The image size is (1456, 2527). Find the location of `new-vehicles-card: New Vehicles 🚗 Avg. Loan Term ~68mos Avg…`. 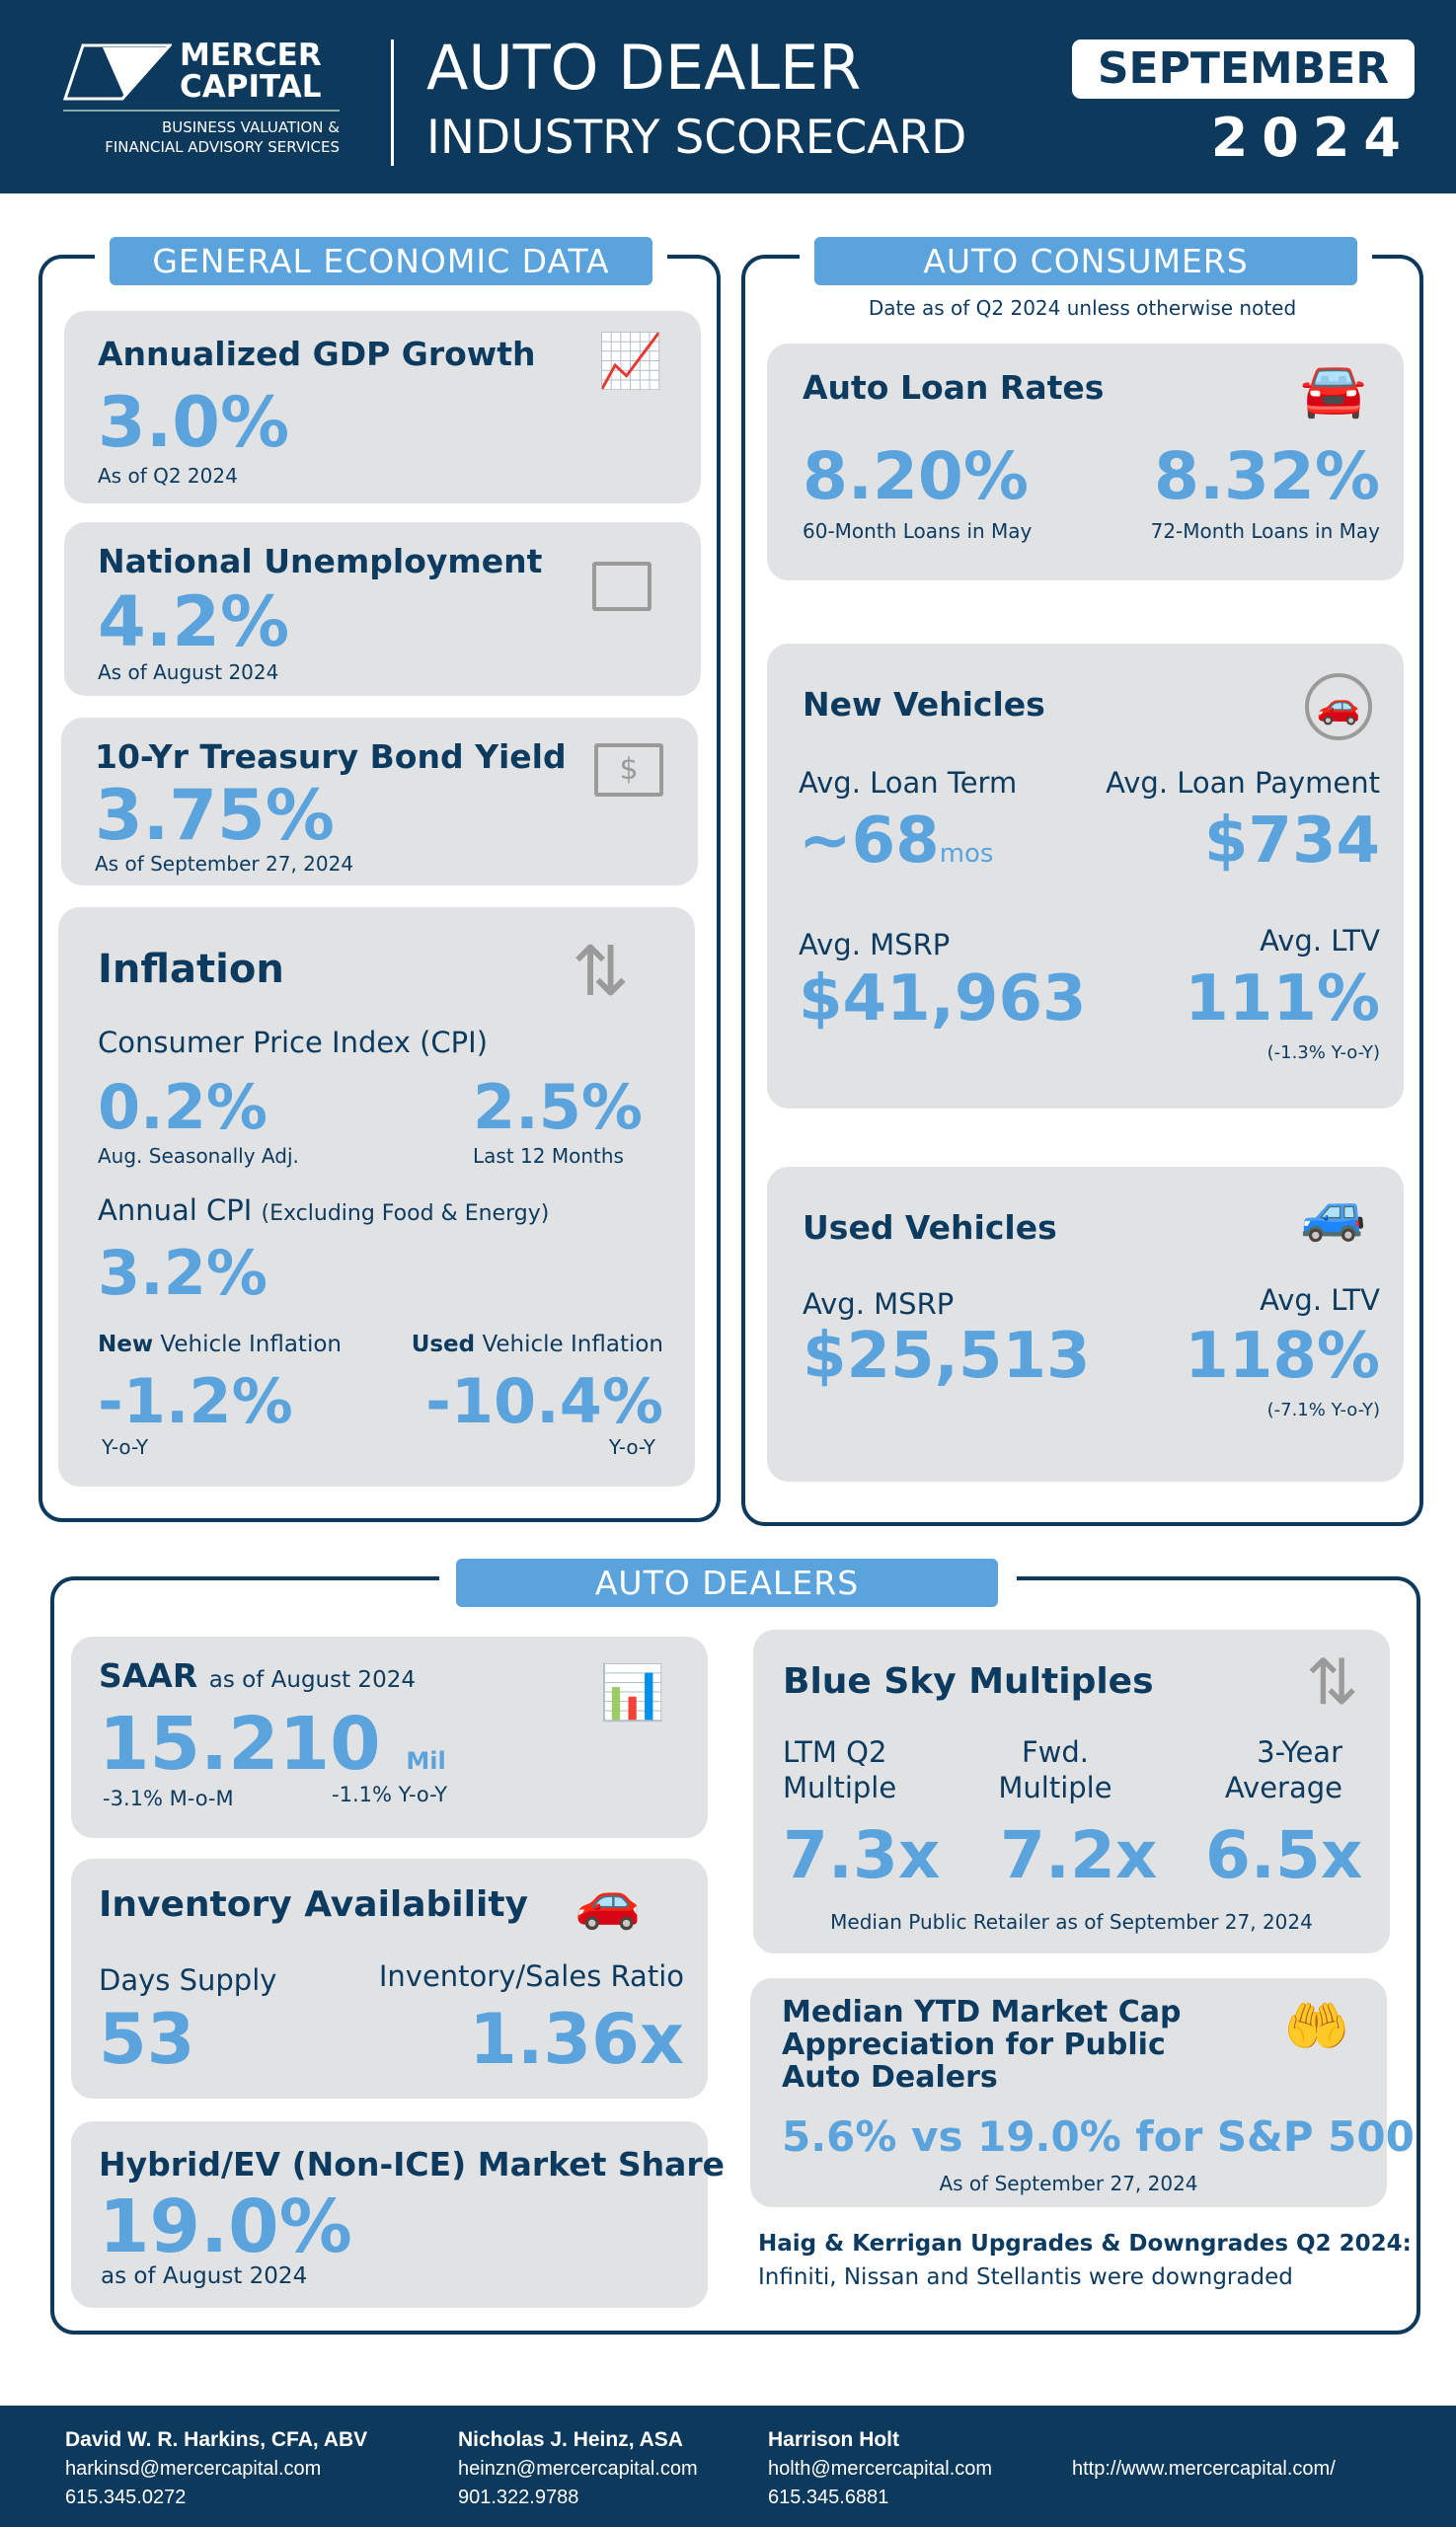

new-vehicles-card: New Vehicles 🚗 Avg. Loan Term ~68mos Avg… is located at coordinates (1085, 876).